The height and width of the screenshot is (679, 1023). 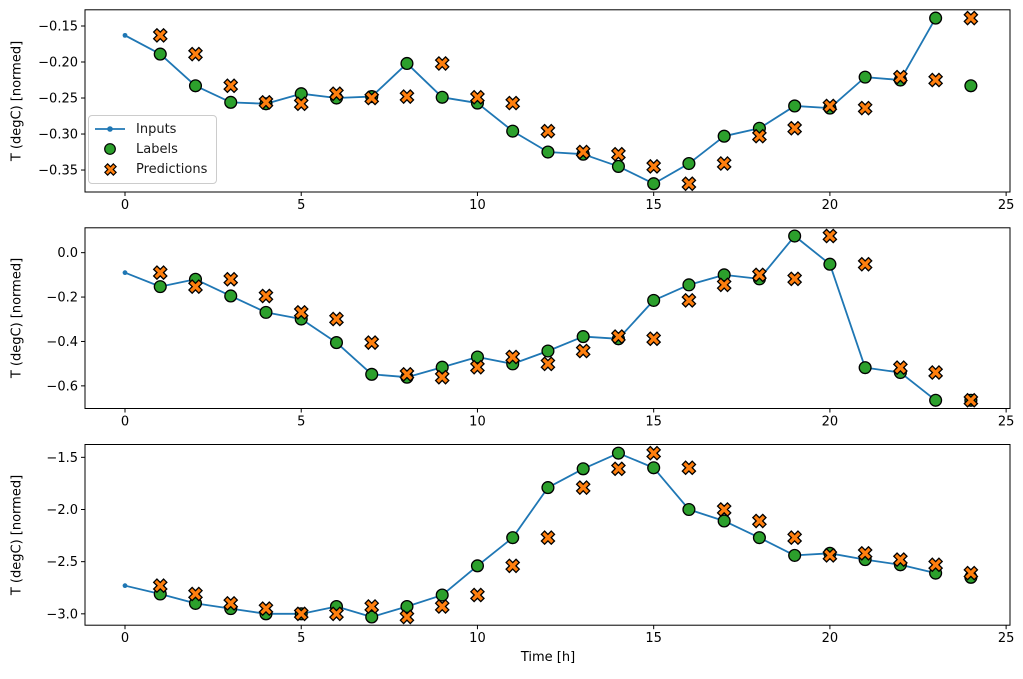 I want to click on y-axis-ticks: −0.15 −0.20 −0.25 −0.30 −0.35, so click(x=61, y=99).